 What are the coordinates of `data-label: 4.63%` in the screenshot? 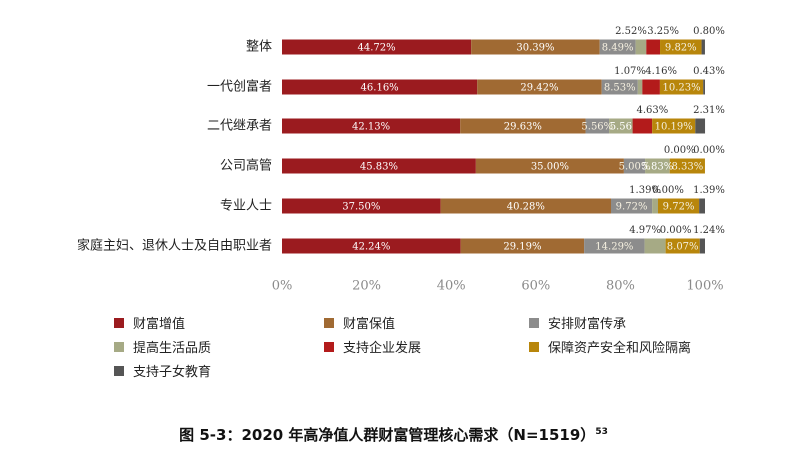 It's located at (652, 110).